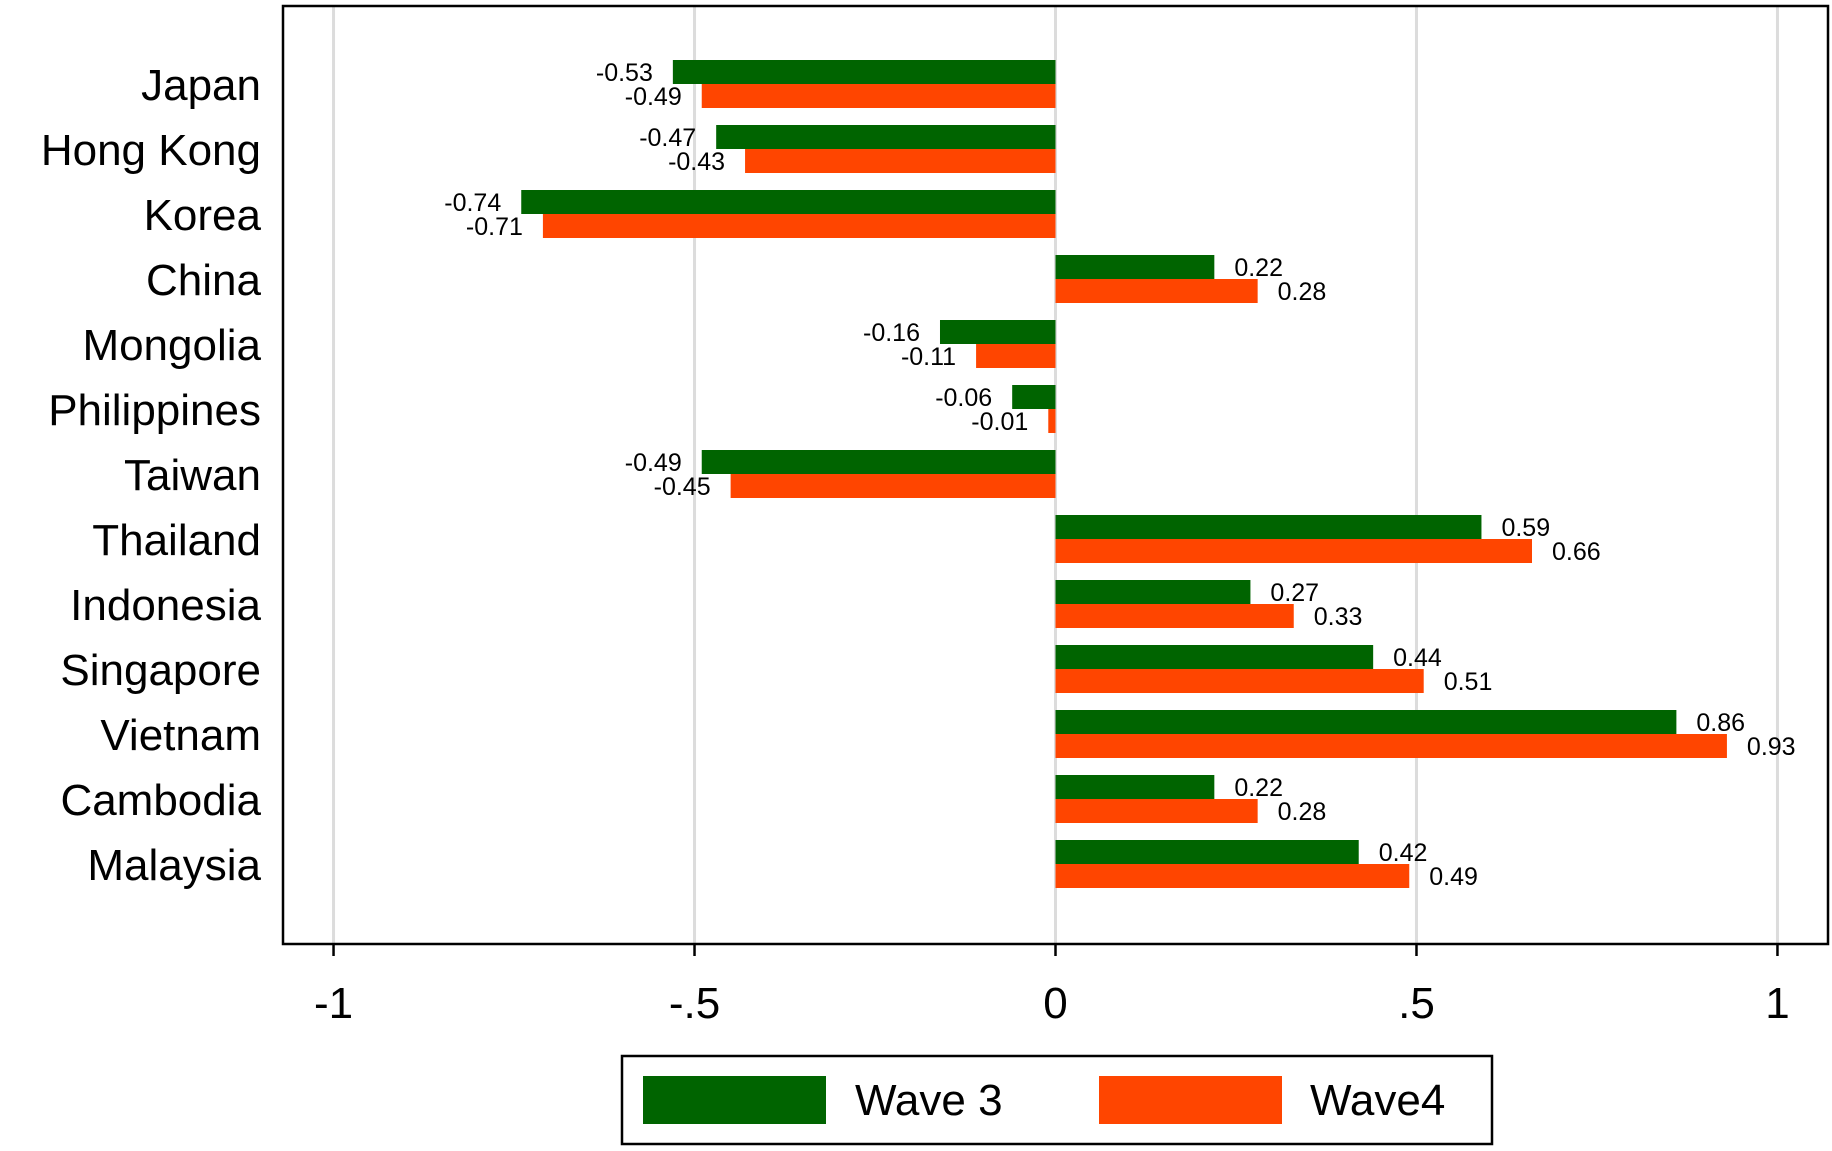 This screenshot has width=1832, height=1151. What do you see at coordinates (165, 605) in the screenshot?
I see `category-label: Indonesia` at bounding box center [165, 605].